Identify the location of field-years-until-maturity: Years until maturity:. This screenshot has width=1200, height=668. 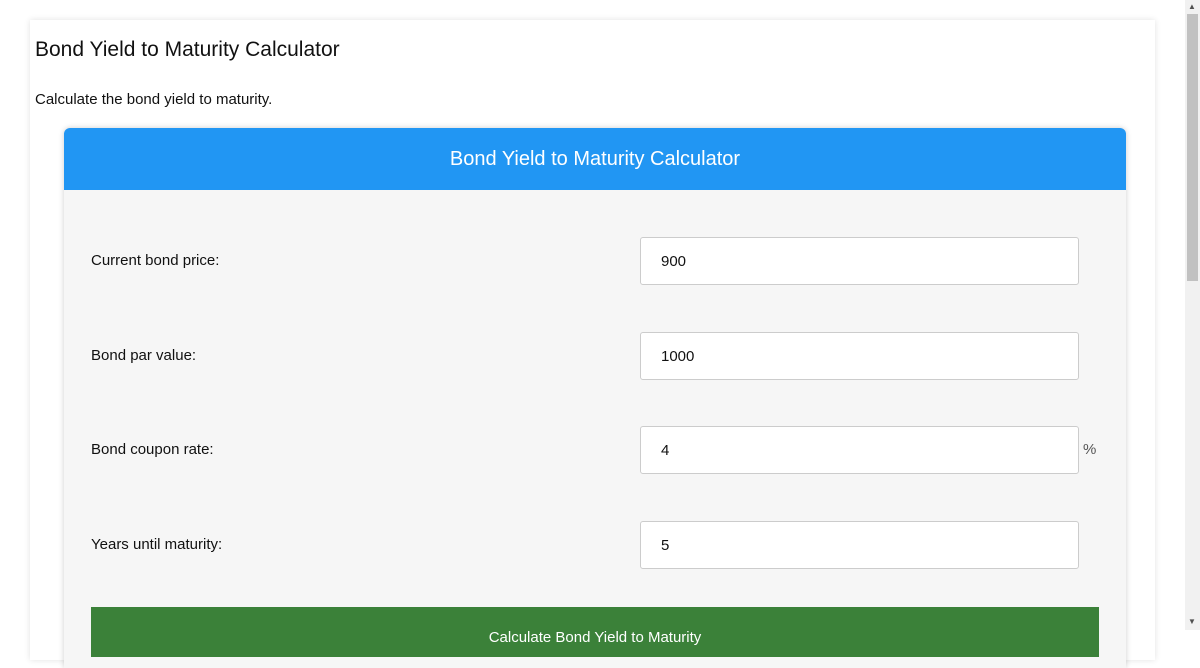
(595, 545).